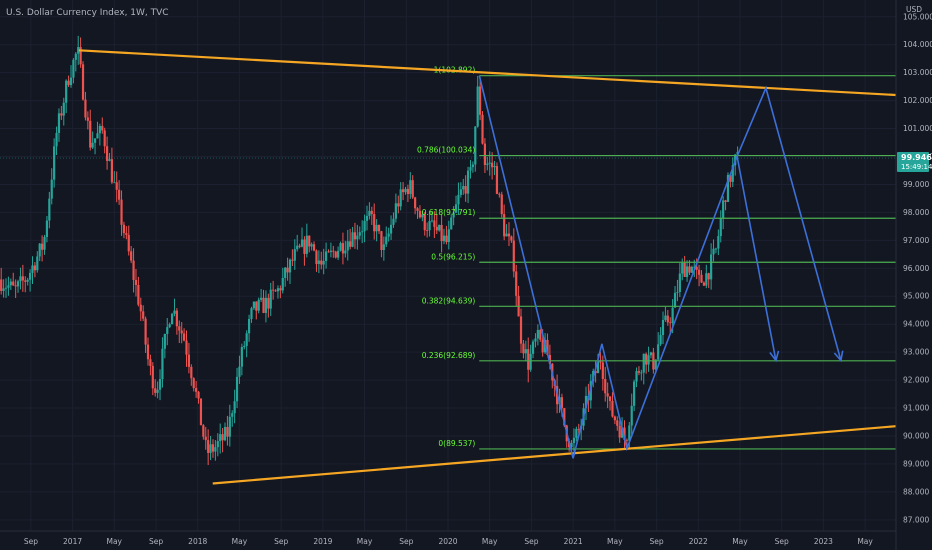  What do you see at coordinates (87, 13) in the screenshot?
I see `chart-title: U.S. Dollar Currency Index, 1W, TVC` at bounding box center [87, 13].